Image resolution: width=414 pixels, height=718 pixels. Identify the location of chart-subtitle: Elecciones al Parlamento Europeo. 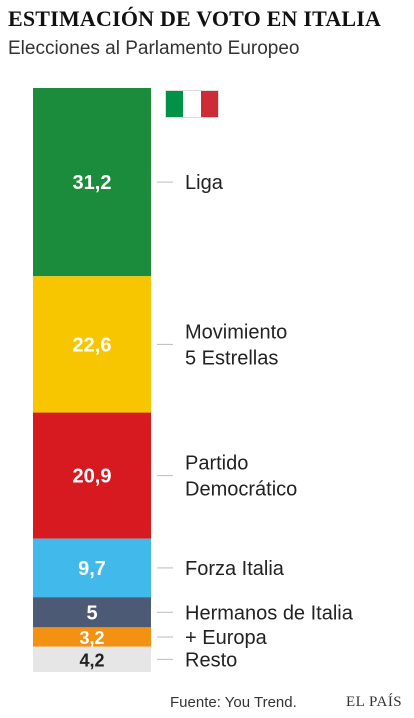
(154, 48).